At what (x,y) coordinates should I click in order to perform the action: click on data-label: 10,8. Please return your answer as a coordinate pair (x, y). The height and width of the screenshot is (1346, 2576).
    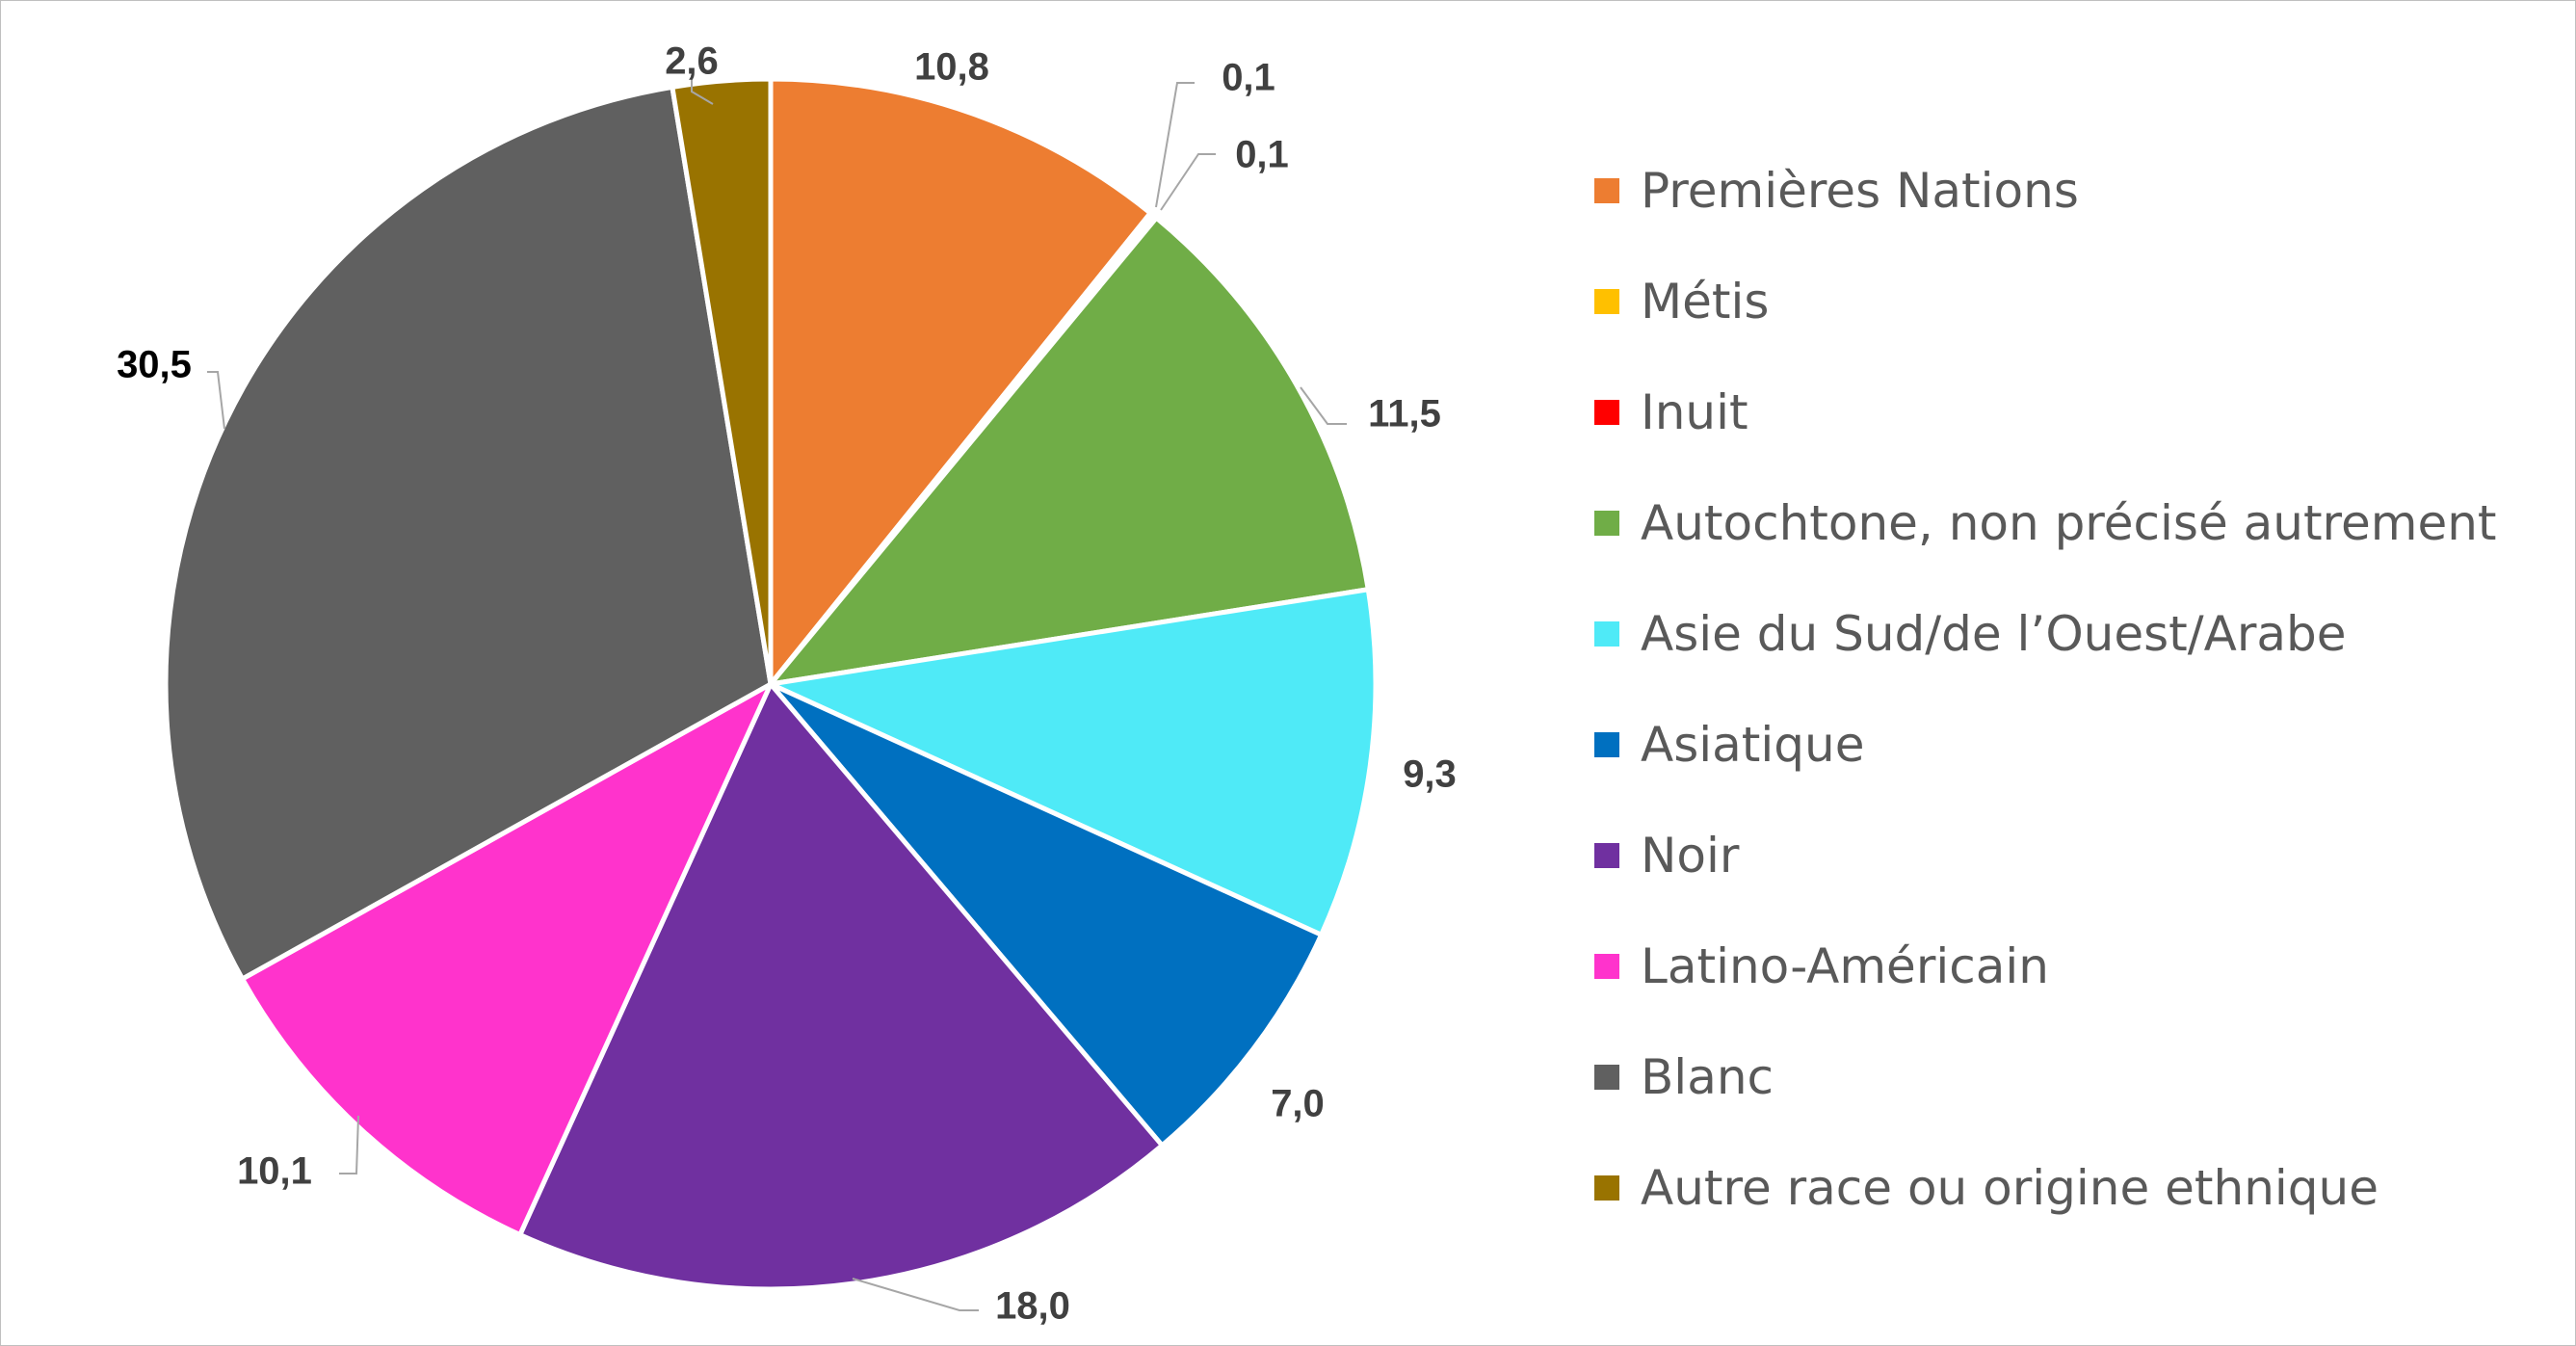
    Looking at the image, I should click on (952, 68).